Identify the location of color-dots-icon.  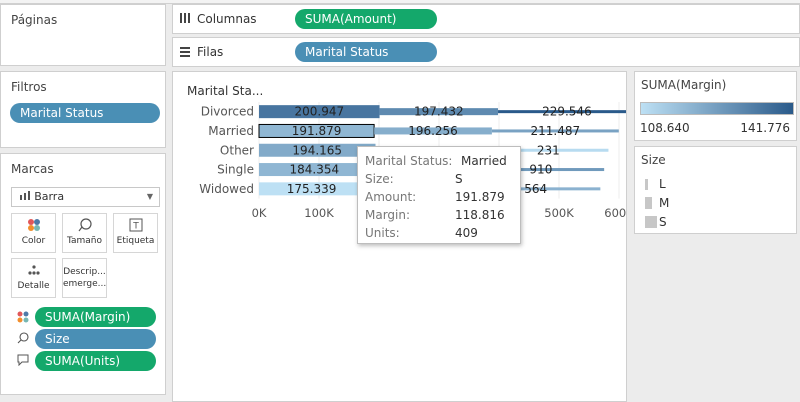
(33, 227).